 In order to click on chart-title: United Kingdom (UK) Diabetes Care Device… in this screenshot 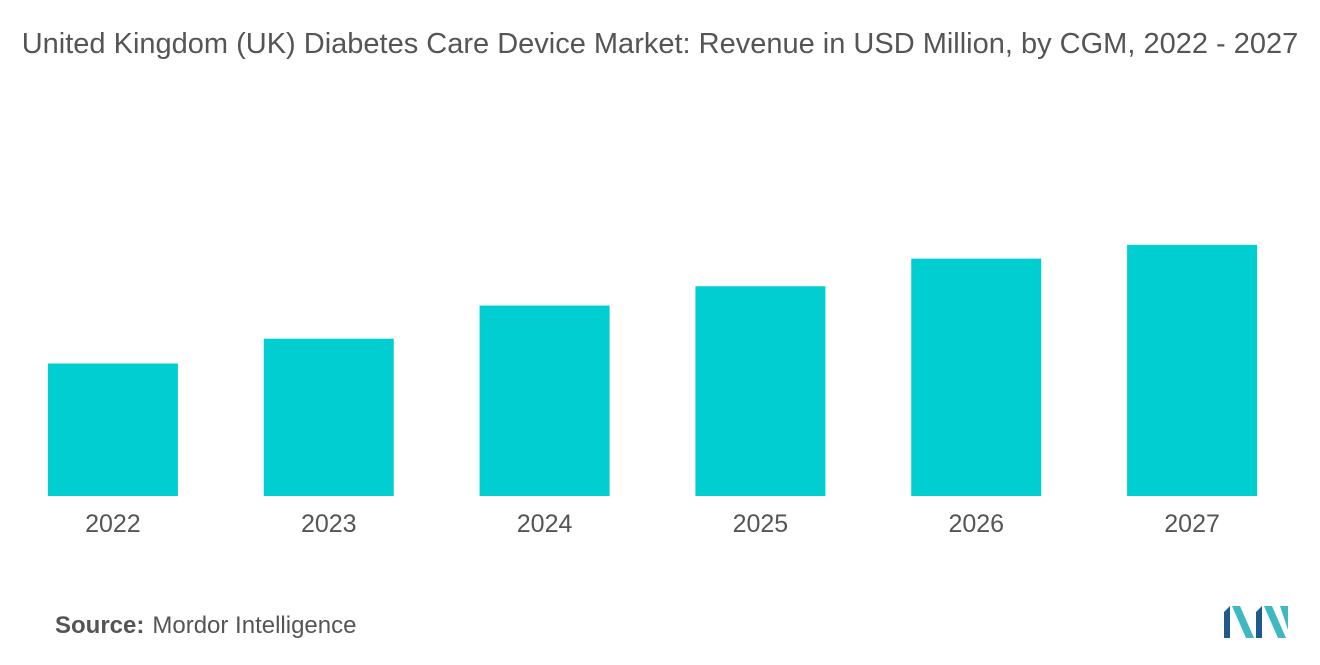, I will do `click(660, 44)`.